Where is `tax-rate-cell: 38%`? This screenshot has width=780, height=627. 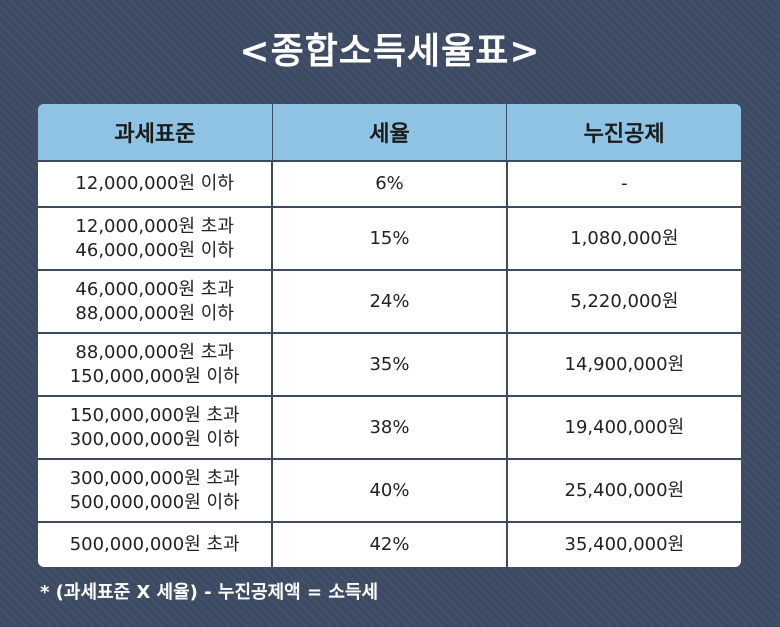 tax-rate-cell: 38% is located at coordinates (389, 427).